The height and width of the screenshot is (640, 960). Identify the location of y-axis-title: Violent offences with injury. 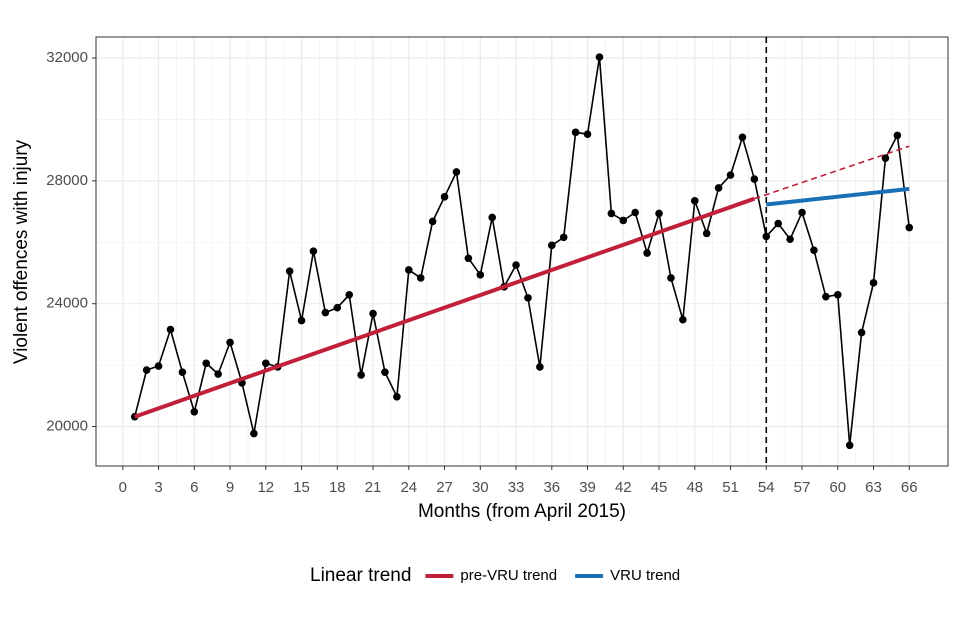
(21, 251).